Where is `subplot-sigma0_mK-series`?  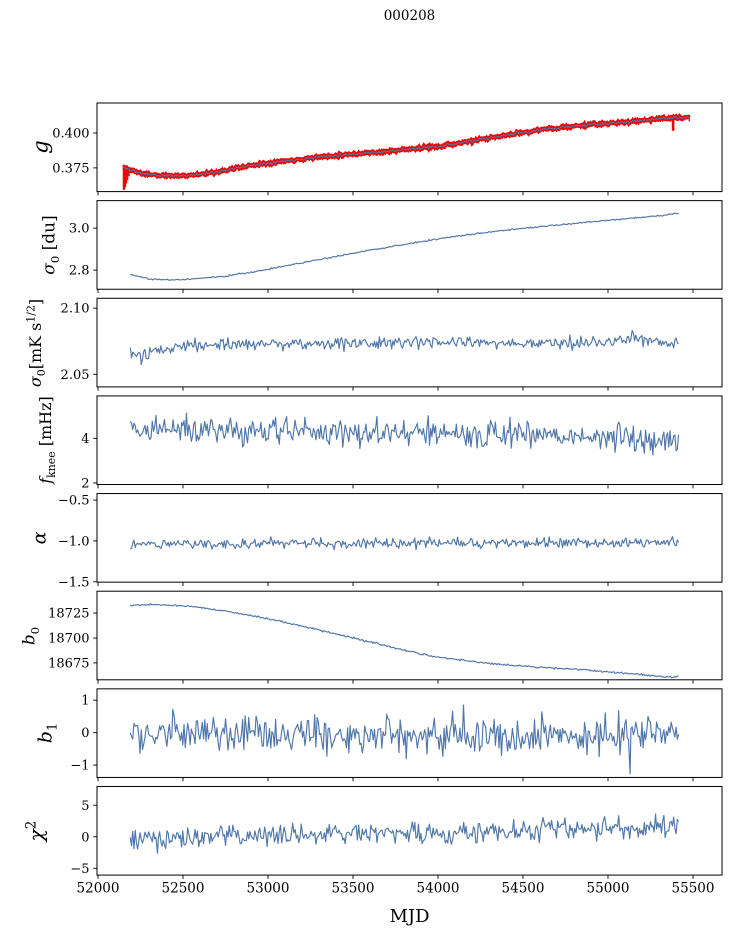
subplot-sigma0_mK-series is located at coordinates (404, 347).